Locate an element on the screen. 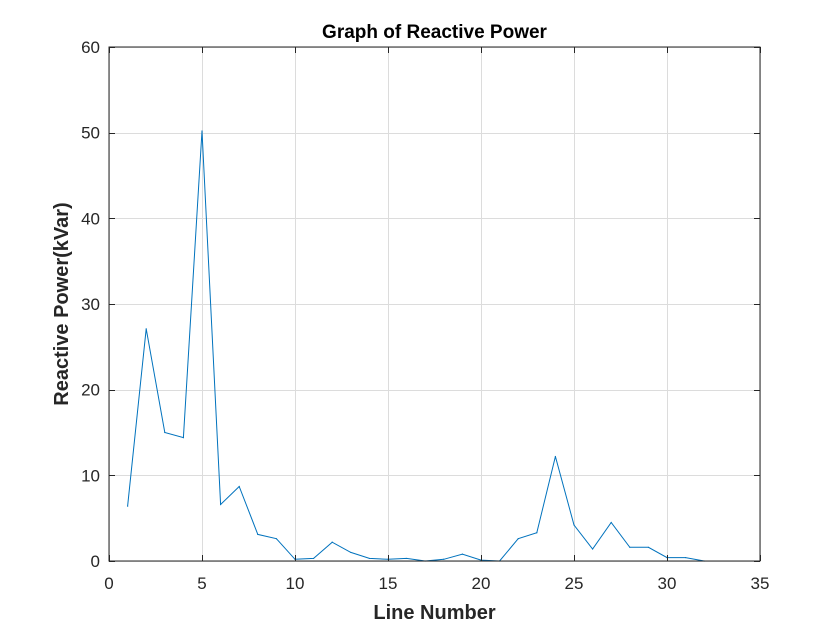 The height and width of the screenshot is (630, 840). y-tick-label: 40 is located at coordinates (90, 218).